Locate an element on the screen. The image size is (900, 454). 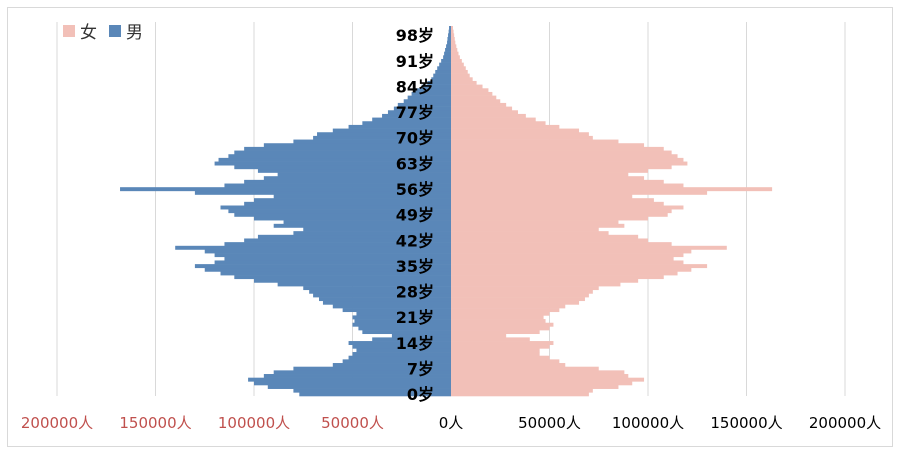
age-label: 21岁 is located at coordinates (415, 317).